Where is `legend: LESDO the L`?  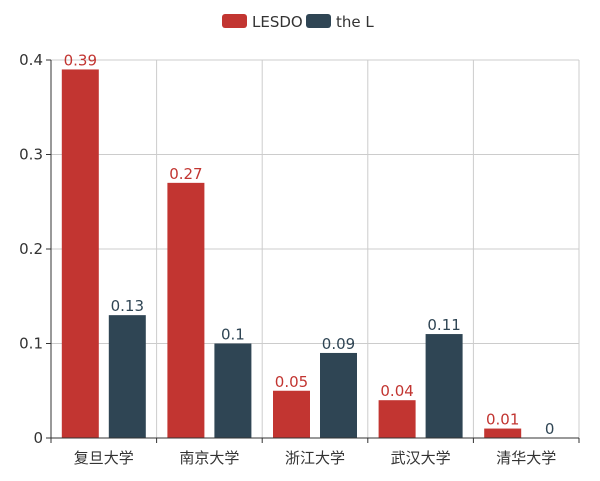 legend: LESDO the L is located at coordinates (298, 22).